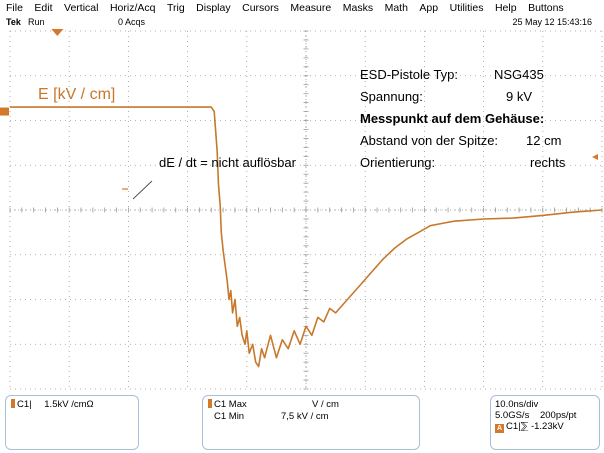 This screenshot has height=453, width=604. What do you see at coordinates (475, 75) in the screenshot?
I see `info-row-pistol: ESD-Pistole Typ: NSG435` at bounding box center [475, 75].